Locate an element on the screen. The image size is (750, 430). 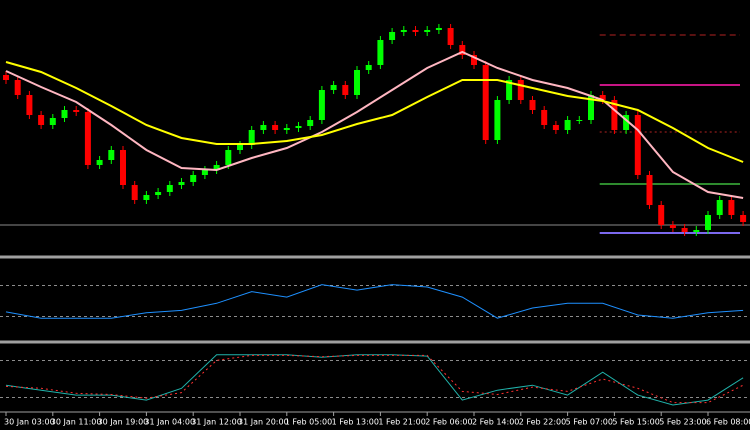
x-tick-label: 31 Jan 04:00 is located at coordinates (169, 422).